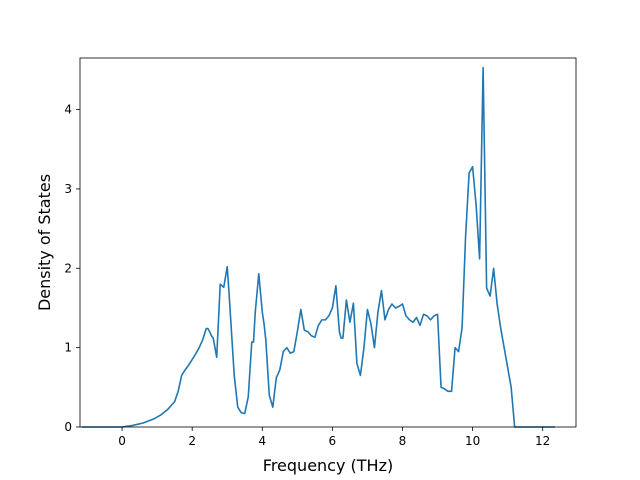 The width and height of the screenshot is (640, 480). What do you see at coordinates (68, 427) in the screenshot?
I see `y-tick-label: 0` at bounding box center [68, 427].